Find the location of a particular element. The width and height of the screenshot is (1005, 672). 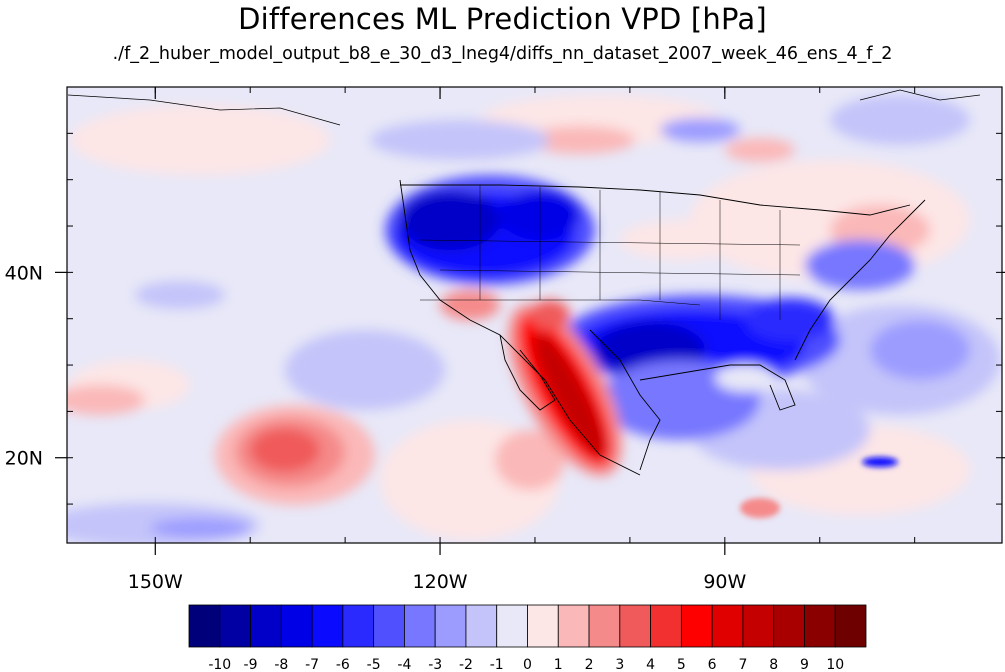

colorbar-label: -1 is located at coordinates (497, 664).